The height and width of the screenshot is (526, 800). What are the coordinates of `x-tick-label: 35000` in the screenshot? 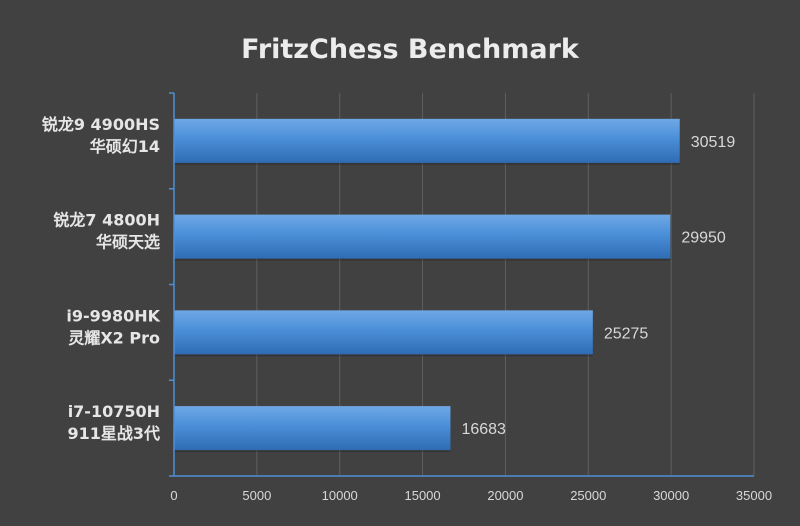 It's located at (754, 495).